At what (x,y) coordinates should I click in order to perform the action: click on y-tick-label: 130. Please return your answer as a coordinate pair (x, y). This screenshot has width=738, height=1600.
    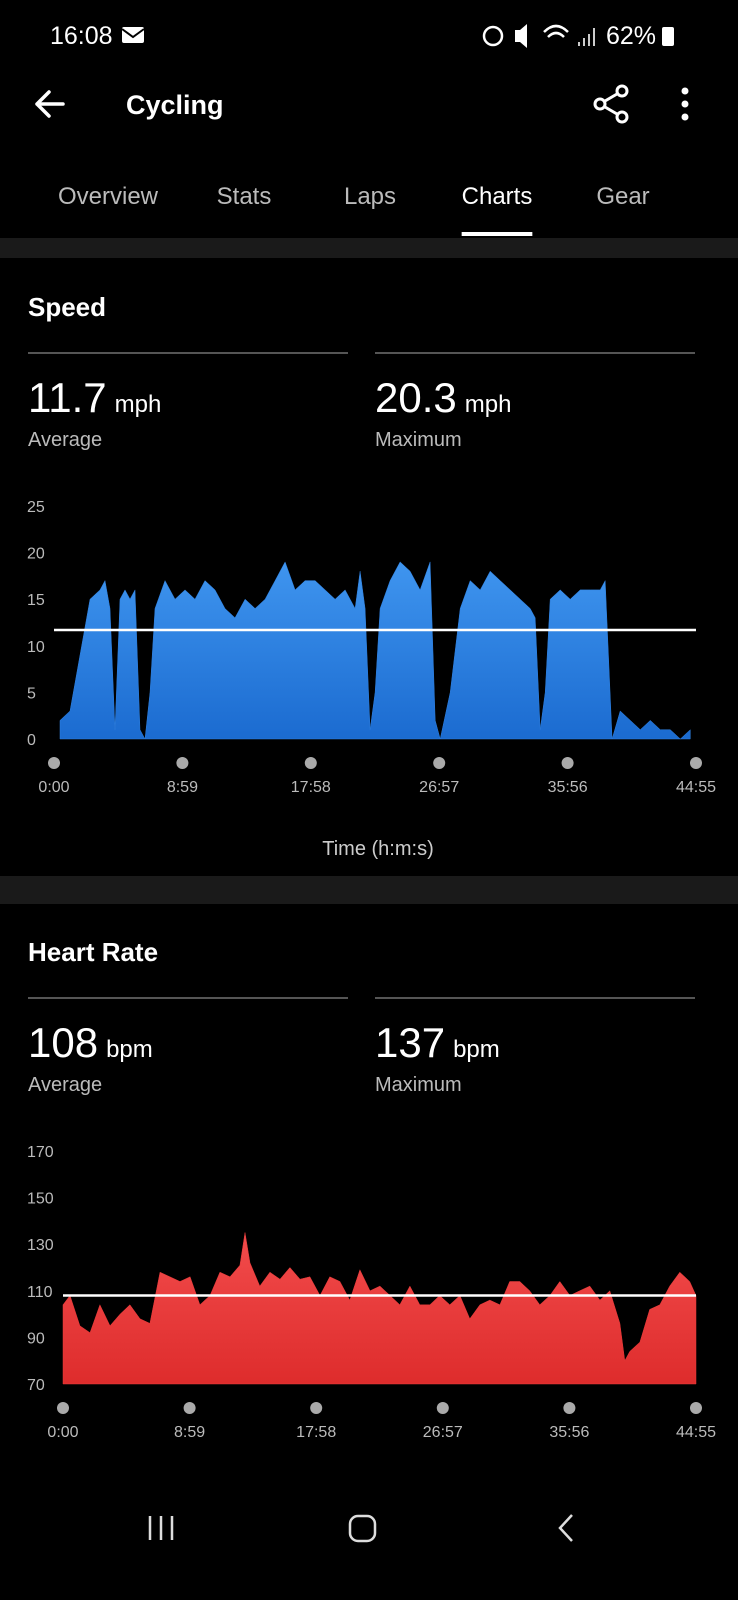
    Looking at the image, I should click on (40, 1245).